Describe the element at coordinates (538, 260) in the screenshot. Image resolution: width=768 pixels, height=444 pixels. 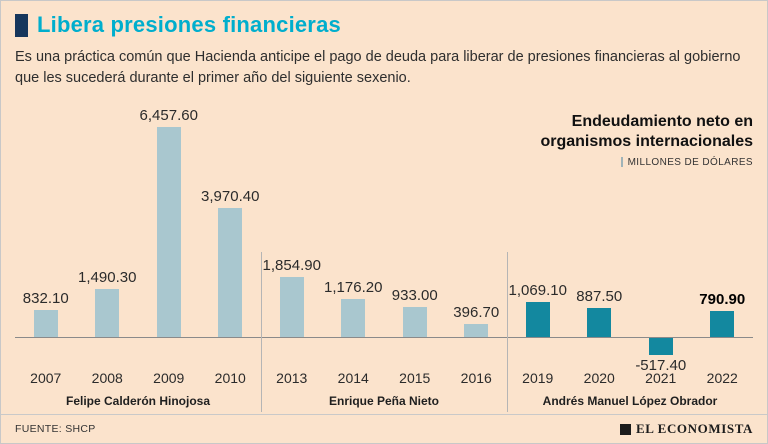
I see `bar-column: 1,069.10 2019` at that location.